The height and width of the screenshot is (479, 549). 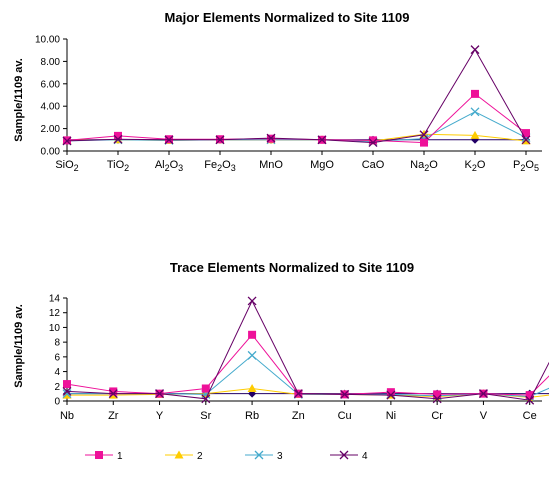 What do you see at coordinates (424, 166) in the screenshot?
I see `x-tick-label: Na2O` at bounding box center [424, 166].